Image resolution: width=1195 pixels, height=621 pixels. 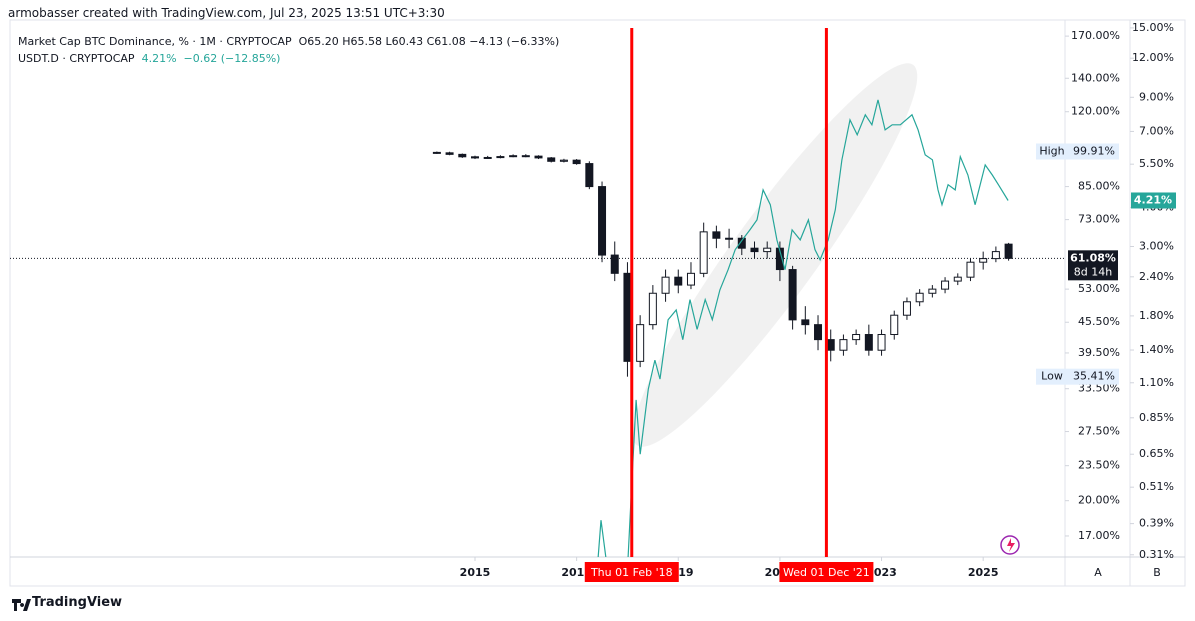 What do you see at coordinates (1099, 219) in the screenshot?
I see `y-tick-label: 73.00%` at bounding box center [1099, 219].